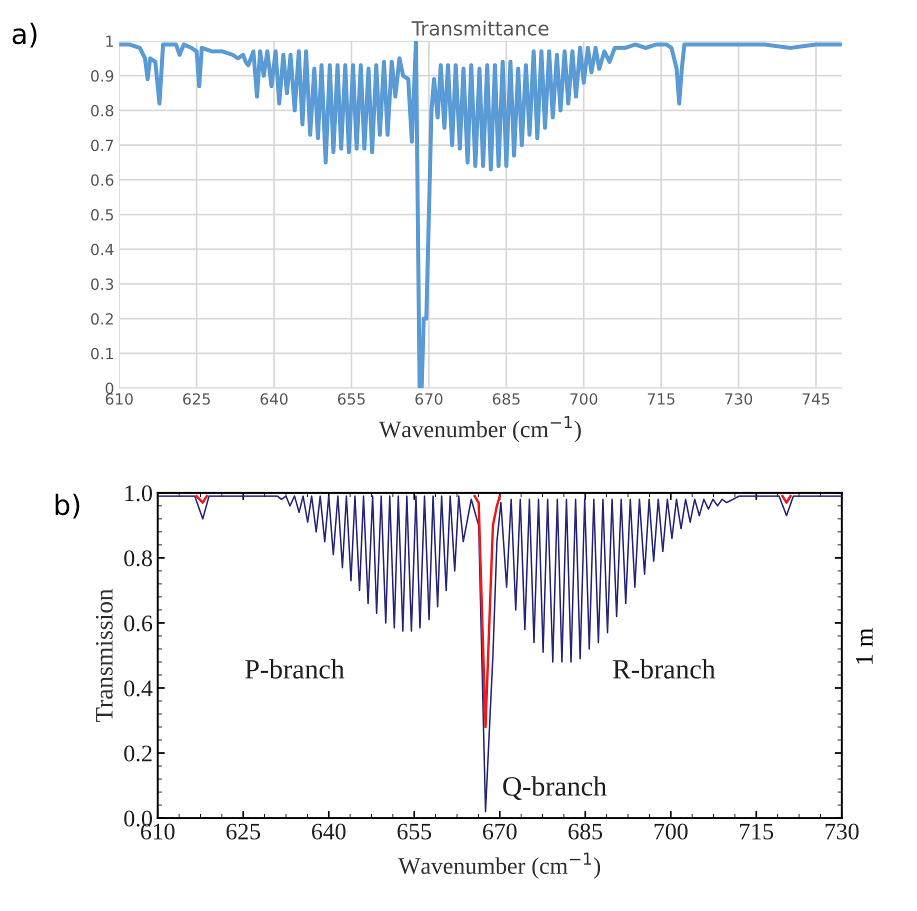  Describe the element at coordinates (102, 354) in the screenshot. I see `y-tick-label: 0.1` at that location.